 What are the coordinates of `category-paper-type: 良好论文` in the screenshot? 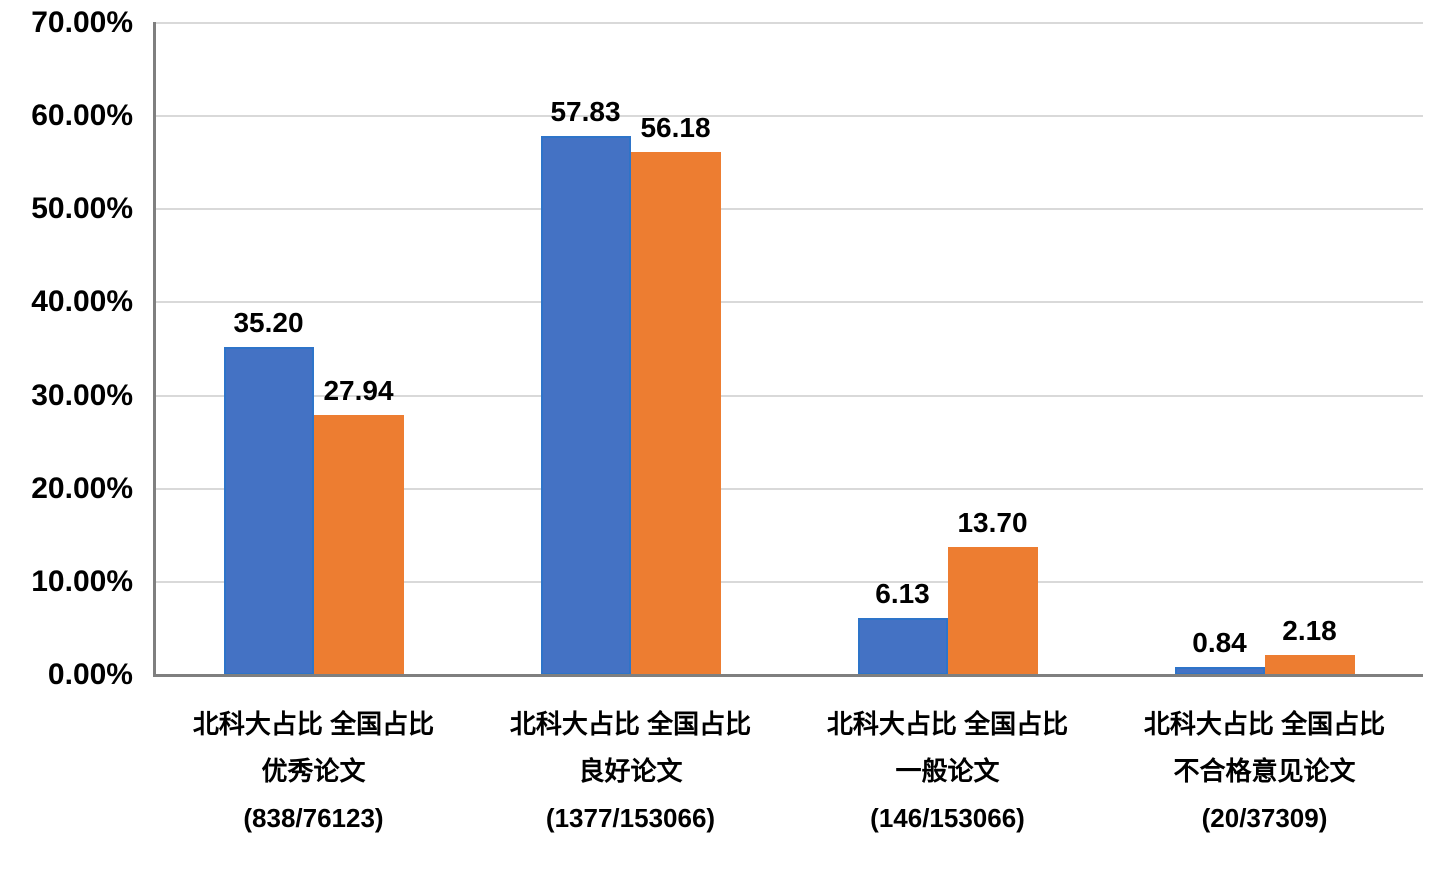 It's located at (630, 771).